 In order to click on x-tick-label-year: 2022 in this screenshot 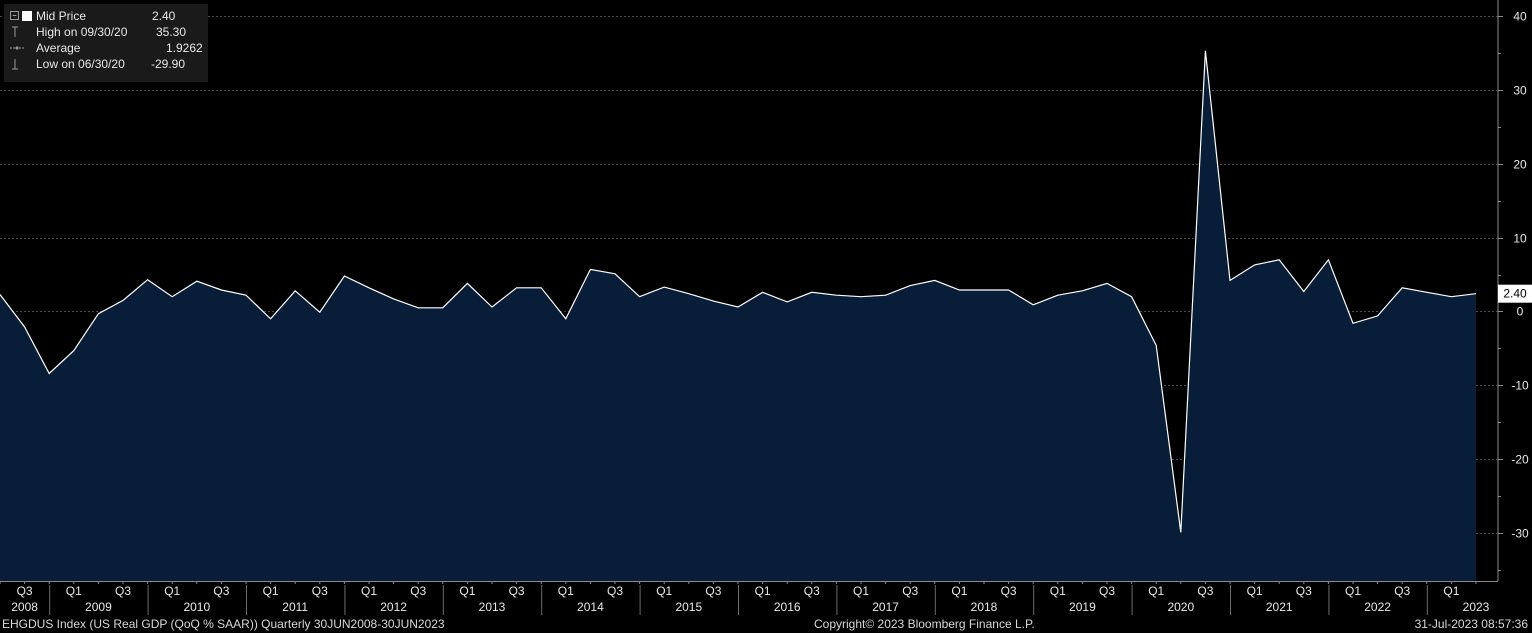, I will do `click(1377, 607)`.